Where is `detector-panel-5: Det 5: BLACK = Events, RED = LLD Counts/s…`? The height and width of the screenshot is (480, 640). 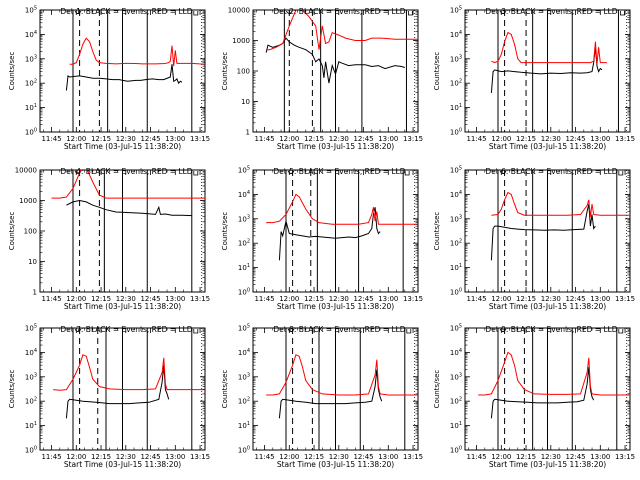 detector-panel-5: Det 5: BLACK = Events, RED = LLD Counts/s… is located at coordinates (322, 239).